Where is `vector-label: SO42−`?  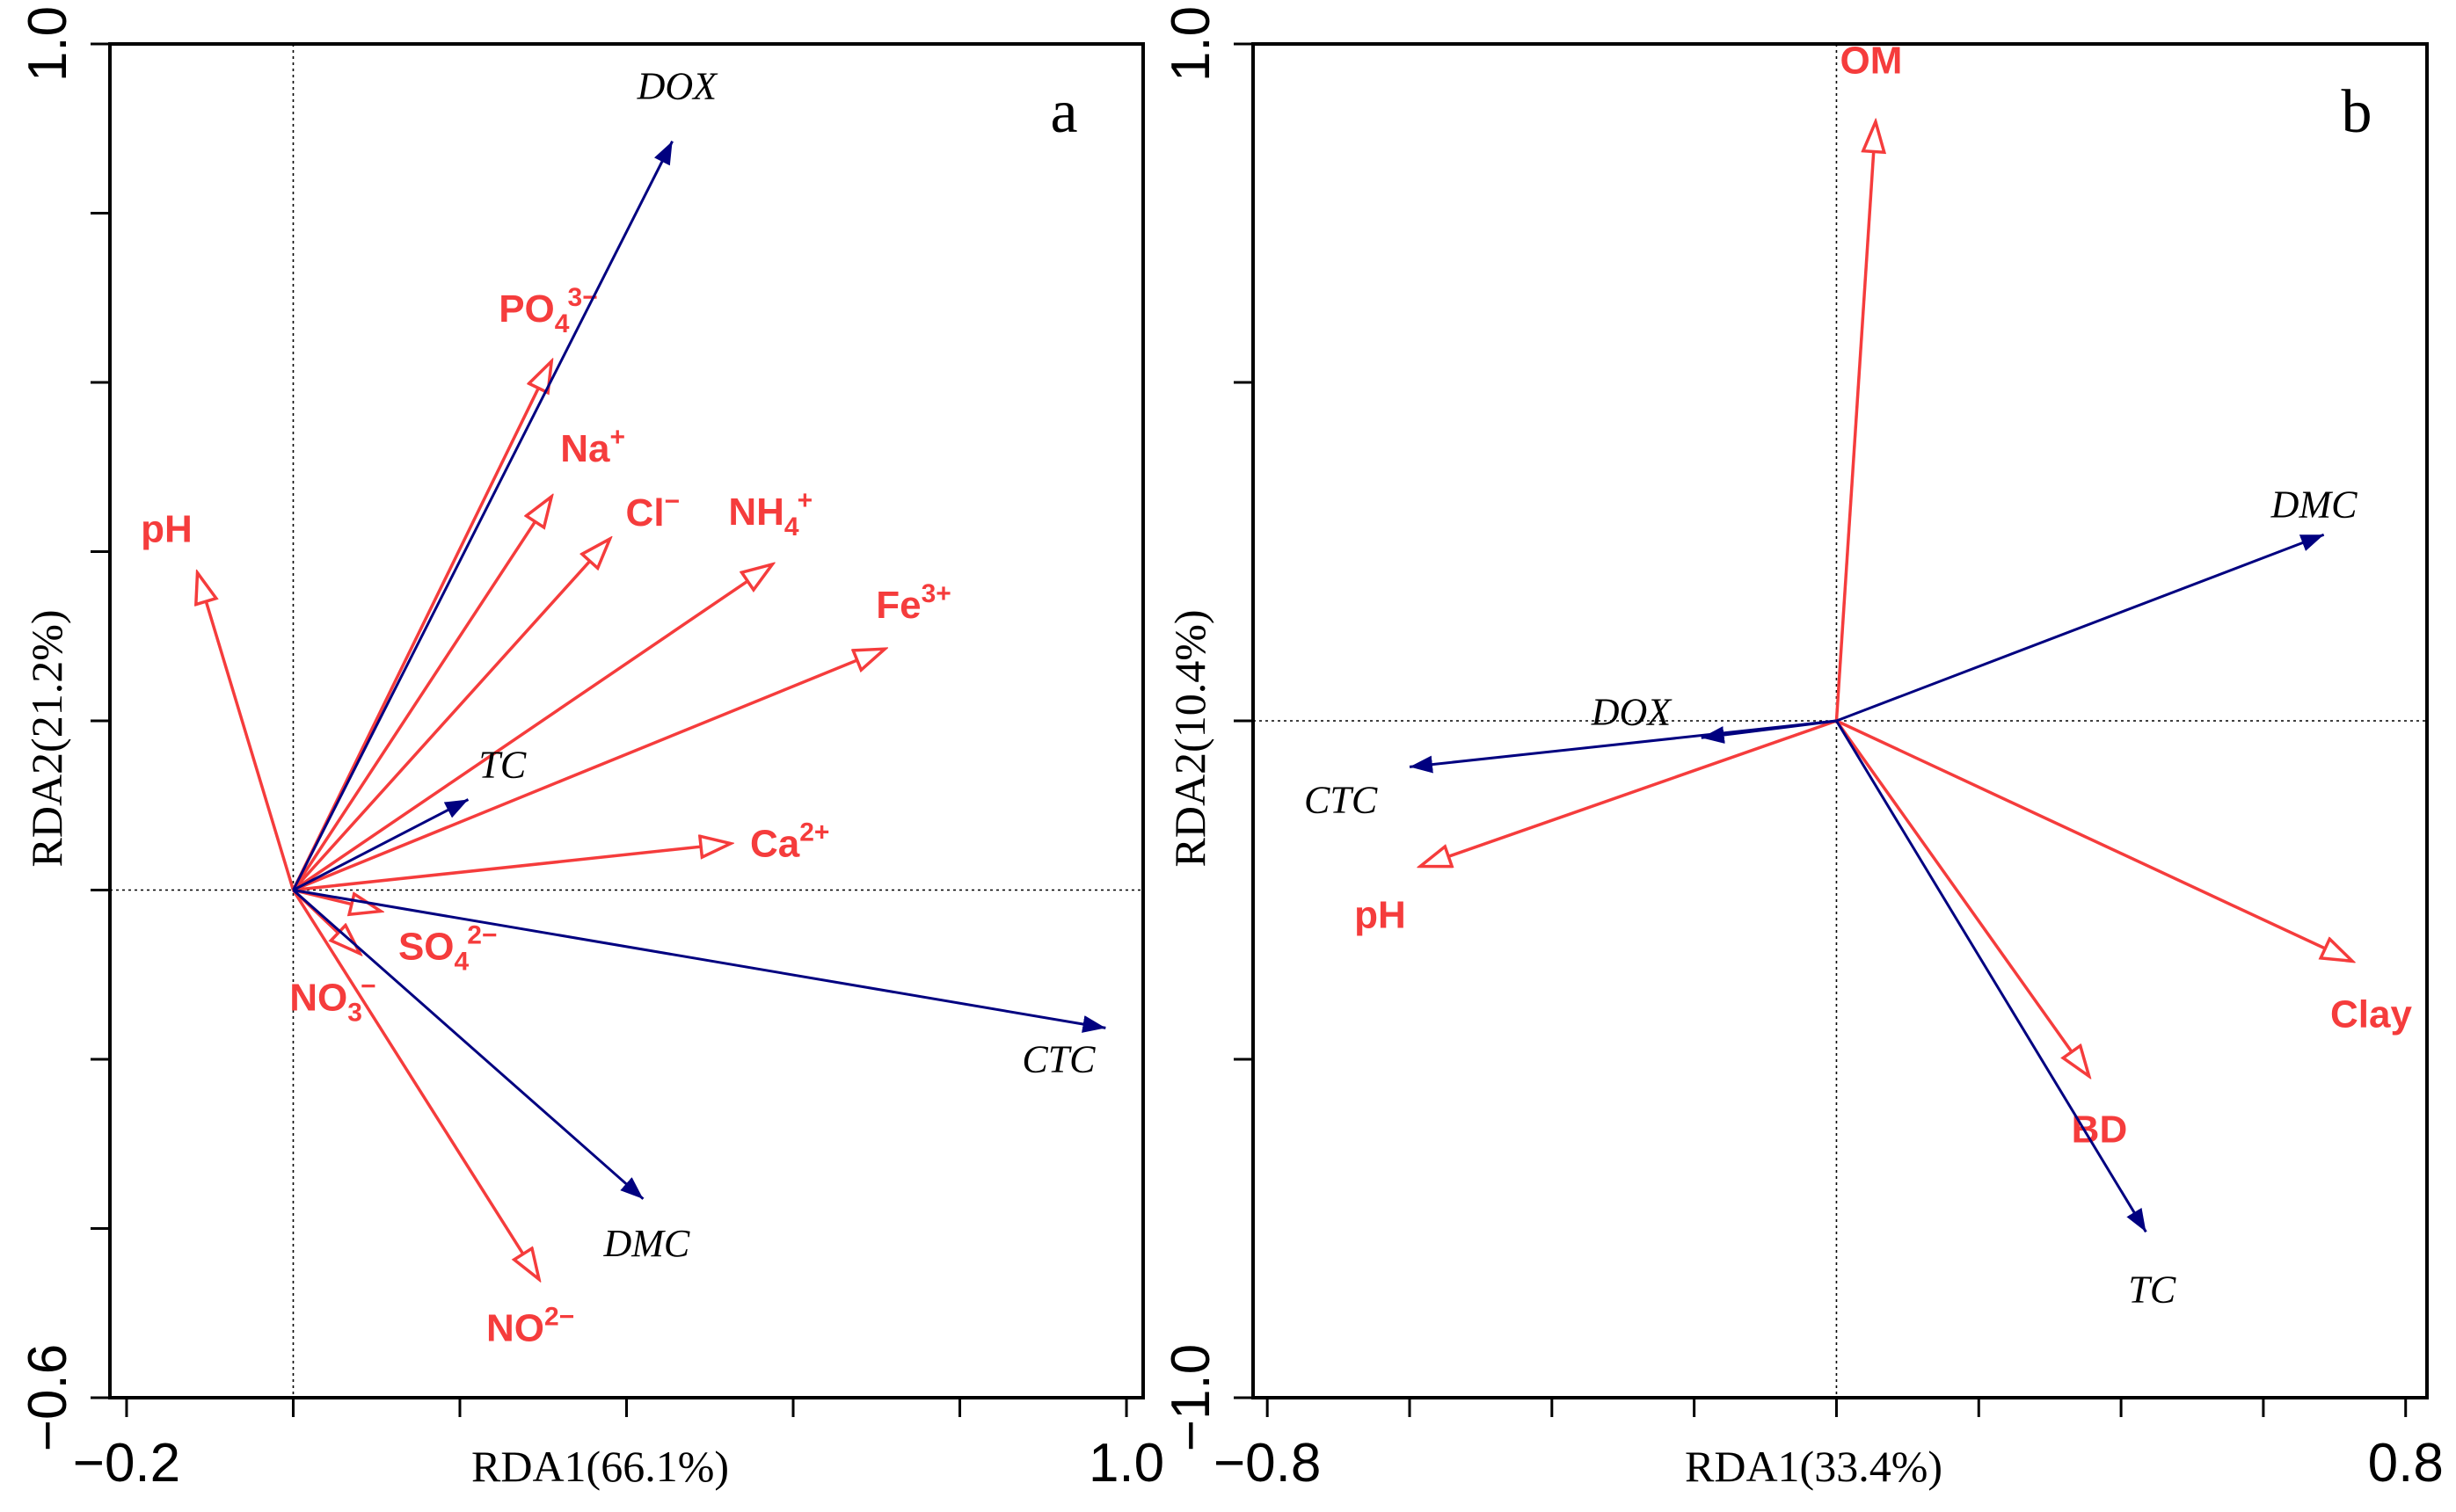 vector-label: SO42− is located at coordinates (447, 949).